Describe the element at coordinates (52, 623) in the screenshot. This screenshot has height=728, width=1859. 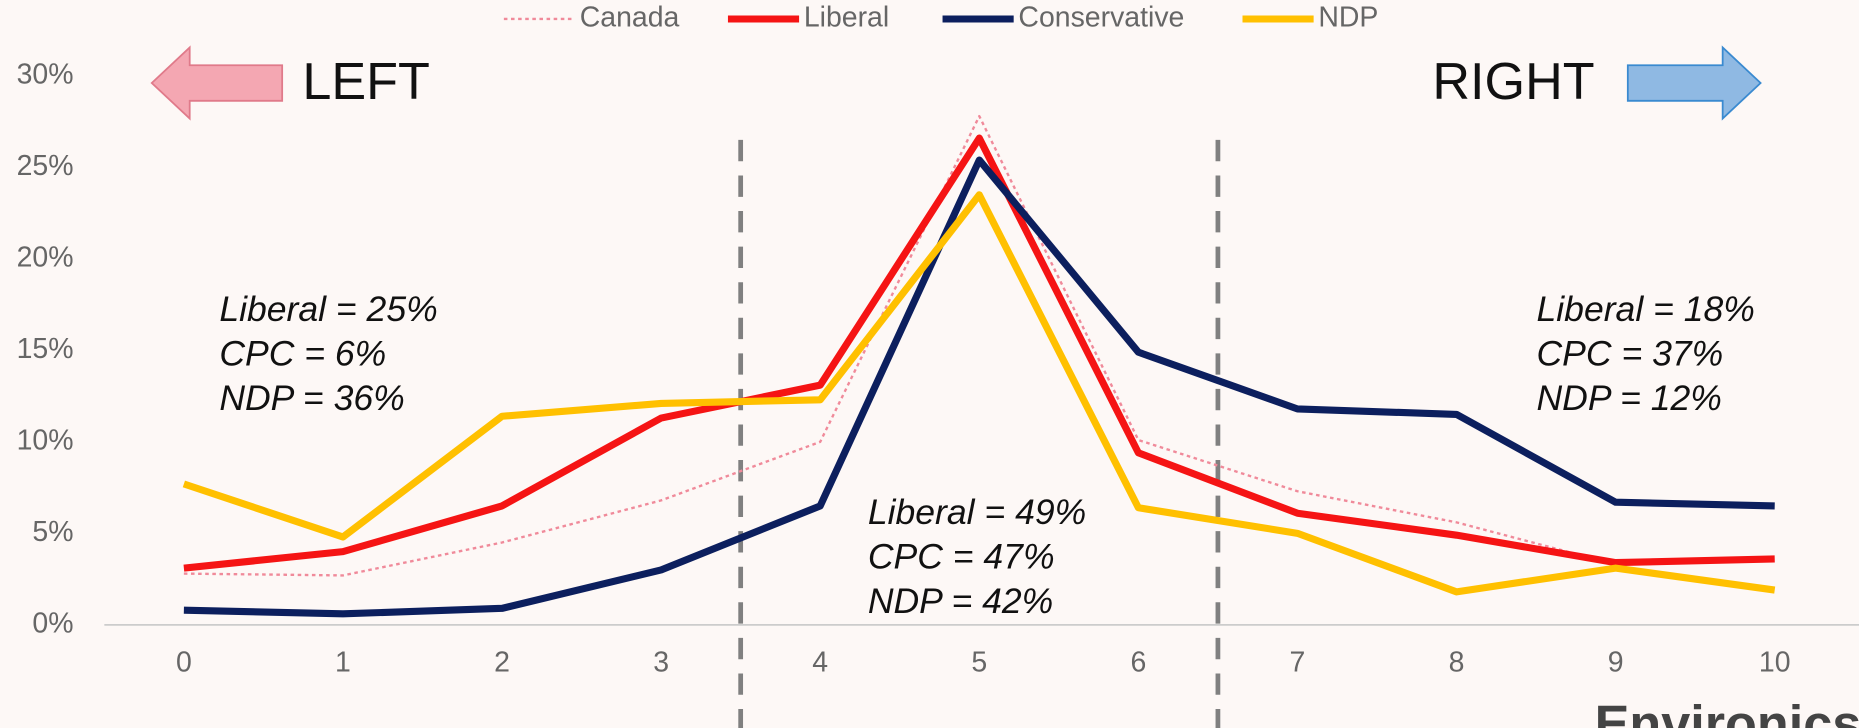
I see `y-tick-label: 0%` at that location.